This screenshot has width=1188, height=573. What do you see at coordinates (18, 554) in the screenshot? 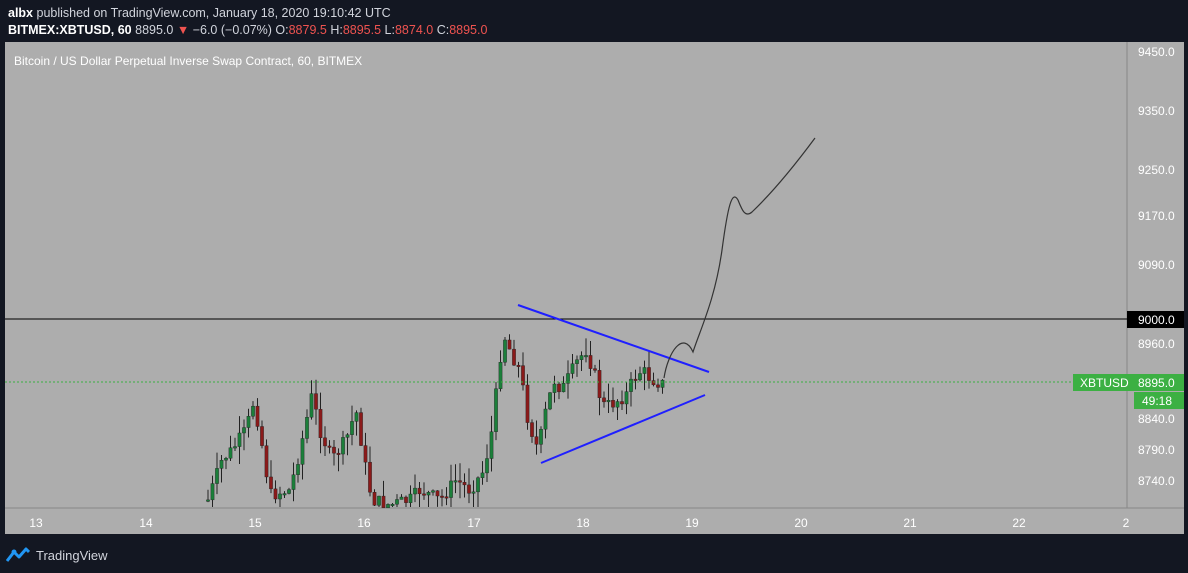
I see `tradingview-logo-icon` at bounding box center [18, 554].